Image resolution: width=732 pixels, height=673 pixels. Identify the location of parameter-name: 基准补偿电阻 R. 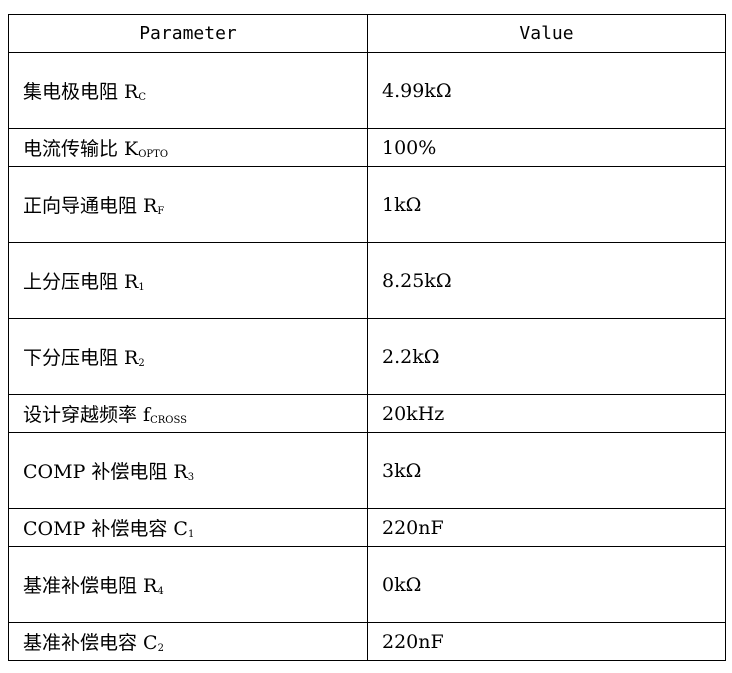
(90, 586).